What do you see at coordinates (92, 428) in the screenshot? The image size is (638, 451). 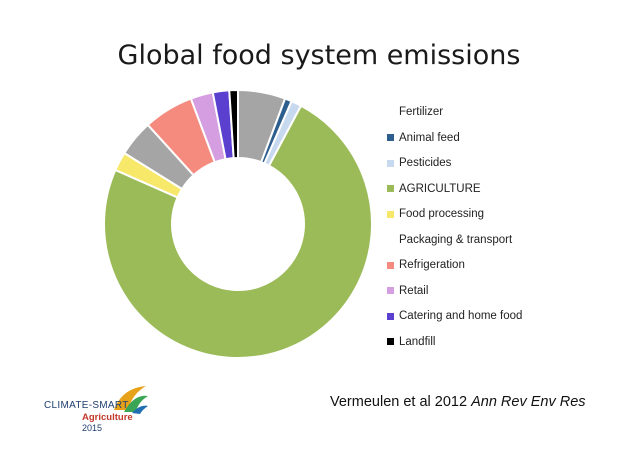 I see `logo-text-year: 2015` at bounding box center [92, 428].